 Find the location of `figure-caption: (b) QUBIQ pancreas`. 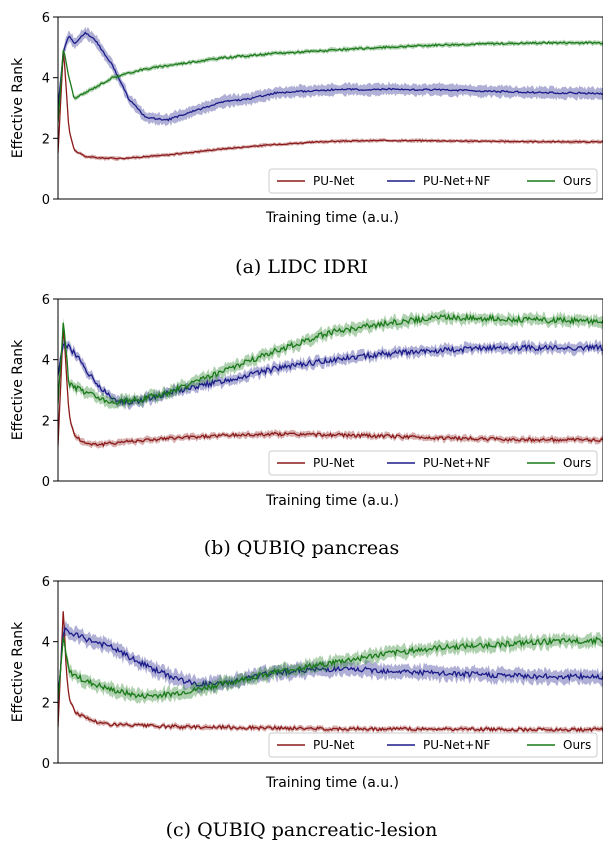

figure-caption: (b) QUBIQ pancreas is located at coordinates (301, 548).